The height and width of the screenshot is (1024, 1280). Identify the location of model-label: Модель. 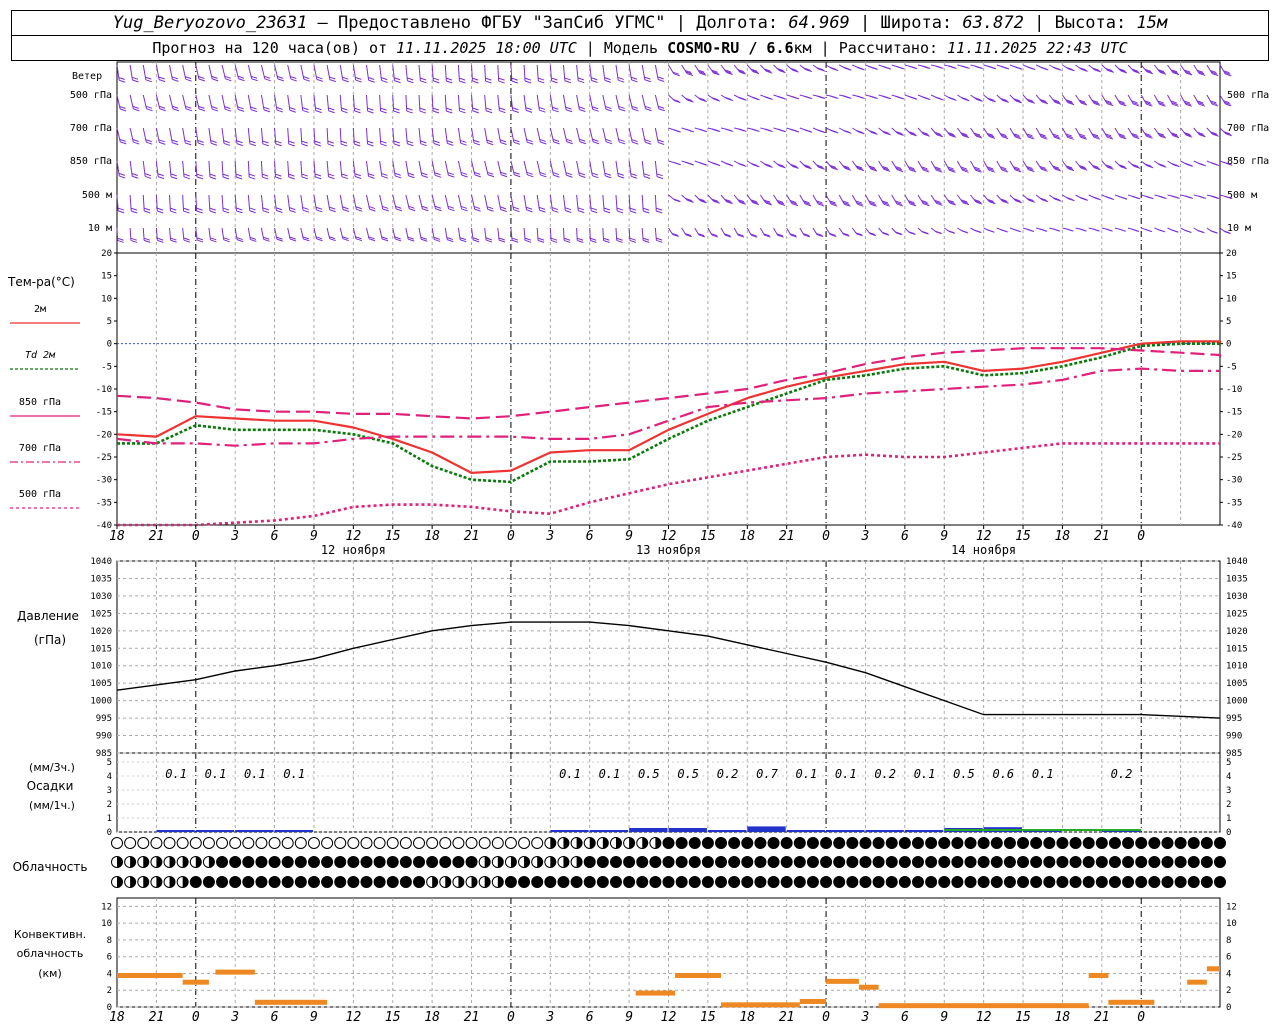
(631, 48).